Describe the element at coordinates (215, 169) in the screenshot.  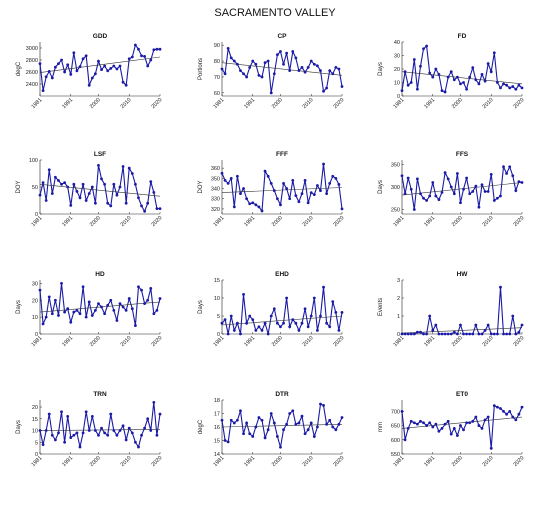
I see `y-tick-label: 360` at that location.